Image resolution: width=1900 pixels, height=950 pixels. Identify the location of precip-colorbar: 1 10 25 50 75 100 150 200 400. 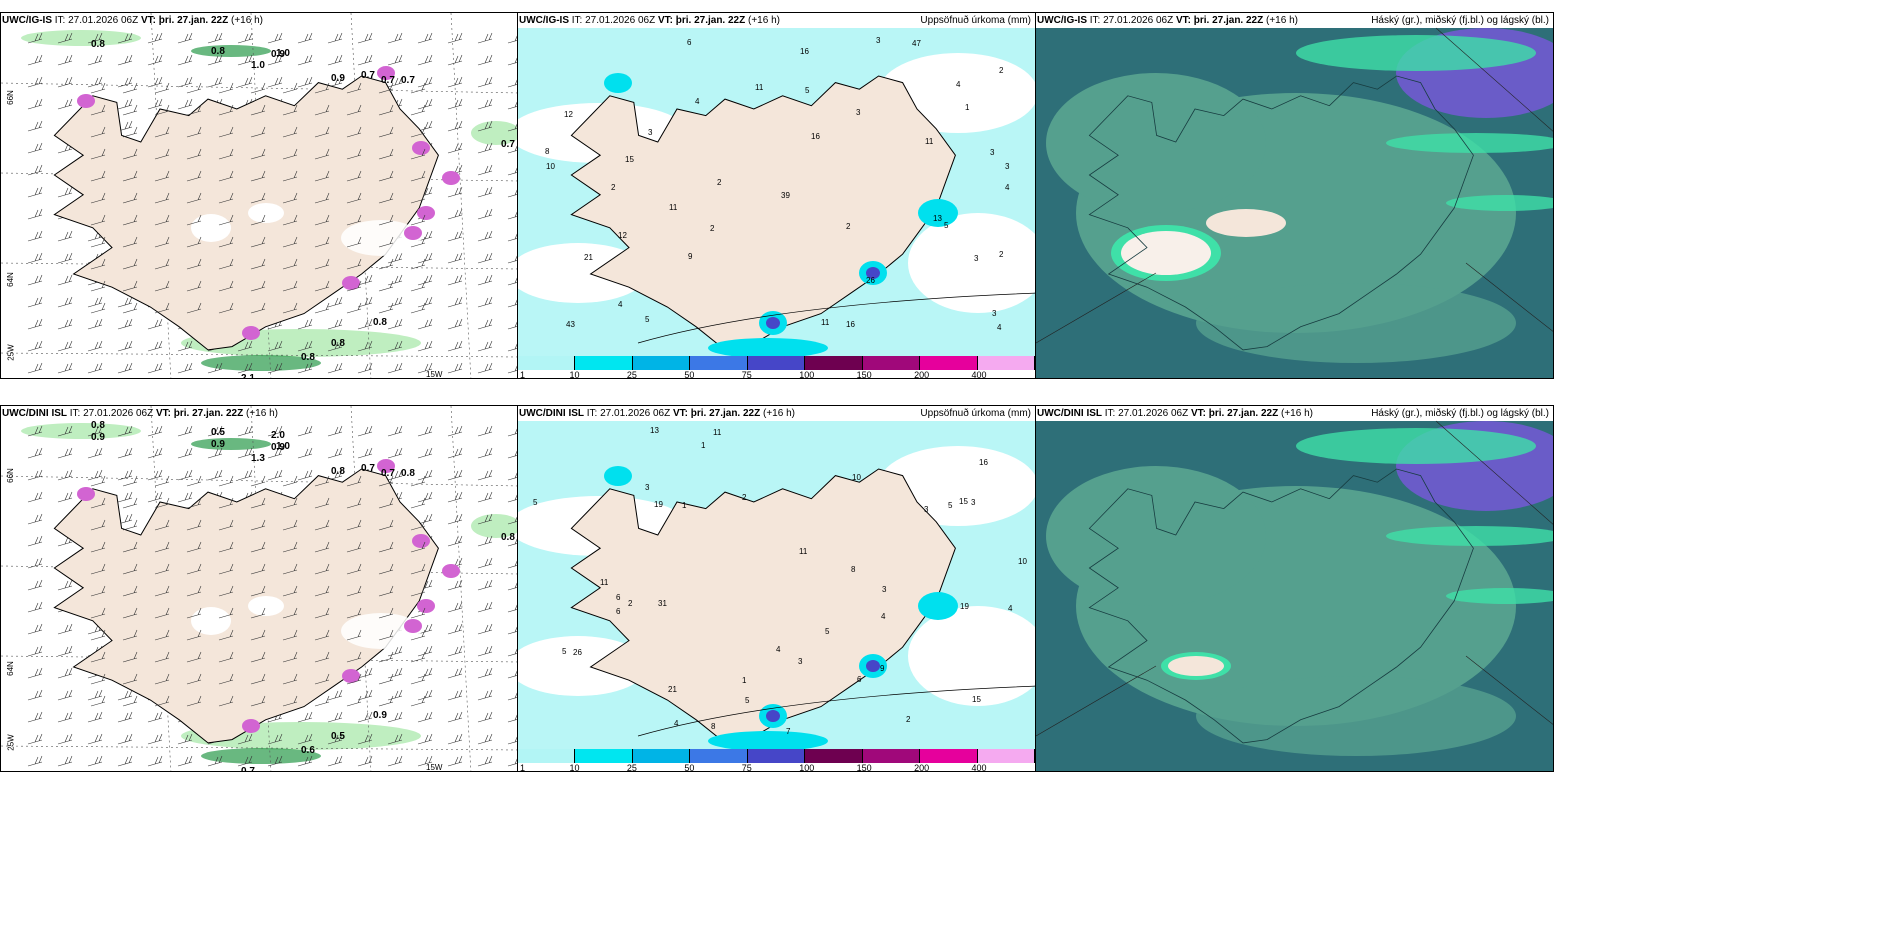
(776, 760).